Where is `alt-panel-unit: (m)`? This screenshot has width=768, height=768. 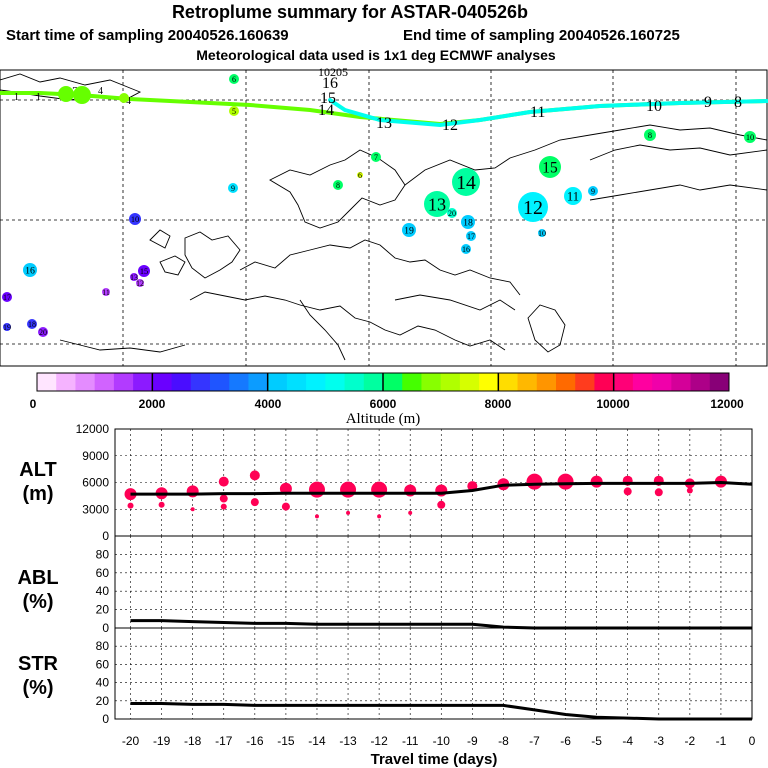 alt-panel-unit: (m) is located at coordinates (37, 494).